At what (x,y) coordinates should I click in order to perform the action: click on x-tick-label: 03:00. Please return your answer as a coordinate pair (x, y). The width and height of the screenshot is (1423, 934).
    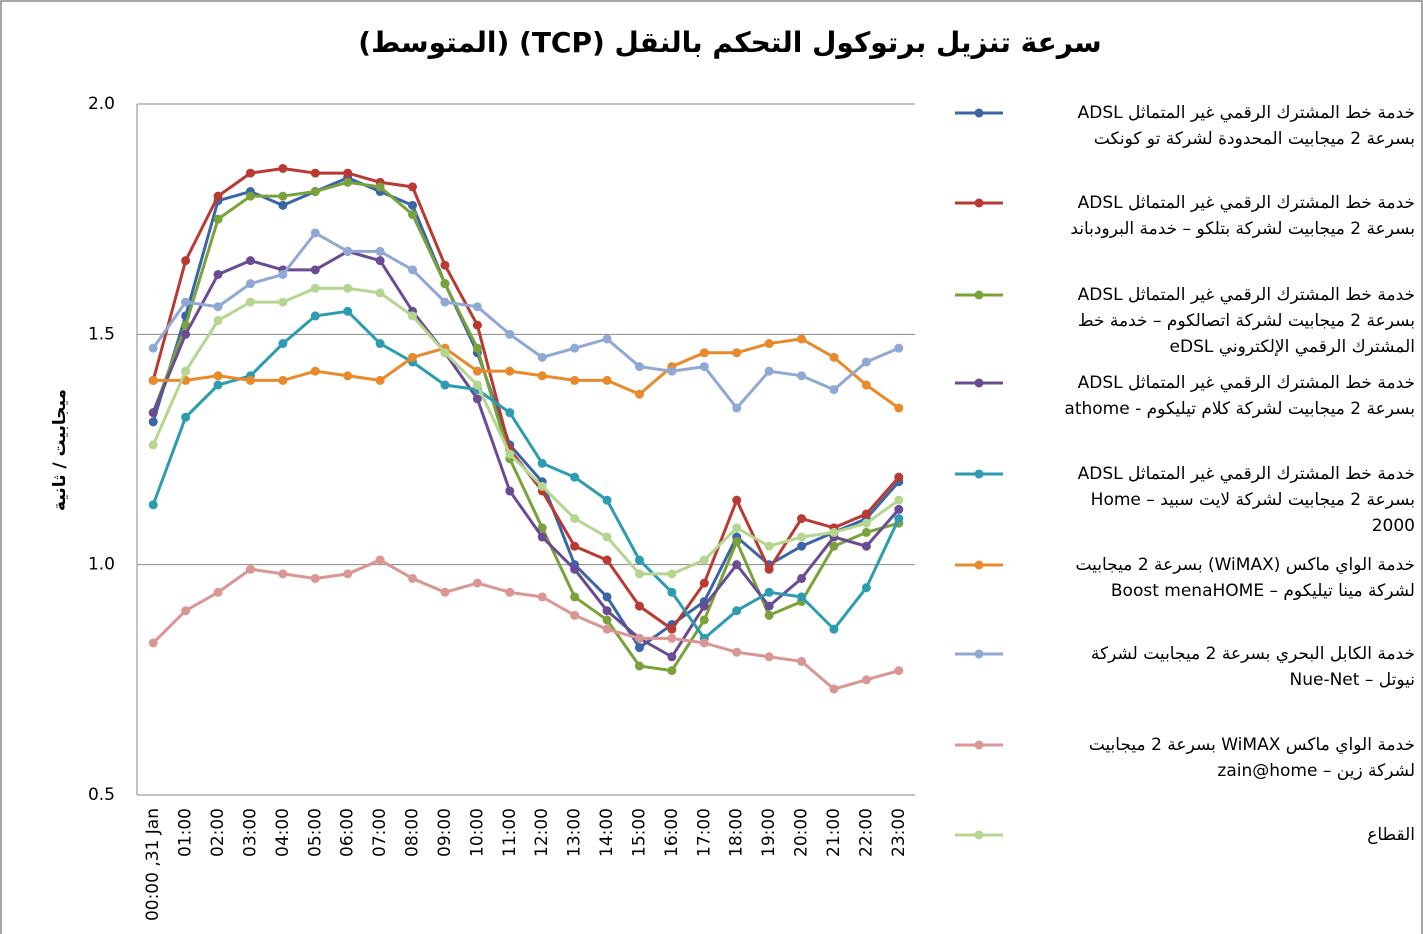
    Looking at the image, I should click on (250, 832).